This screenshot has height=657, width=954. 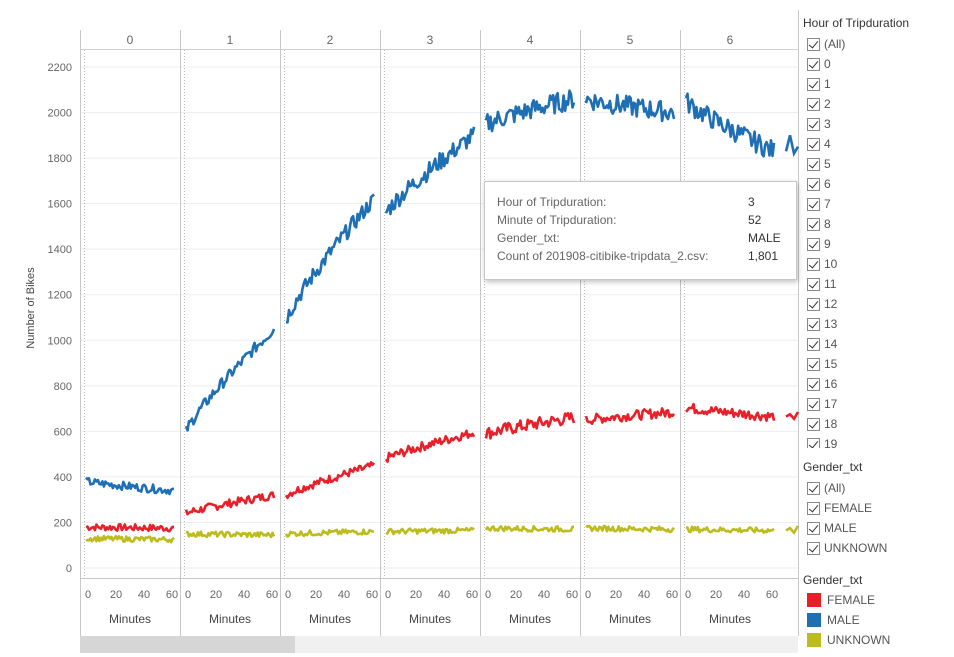 What do you see at coordinates (69, 569) in the screenshot?
I see `y-tick-label: 0` at bounding box center [69, 569].